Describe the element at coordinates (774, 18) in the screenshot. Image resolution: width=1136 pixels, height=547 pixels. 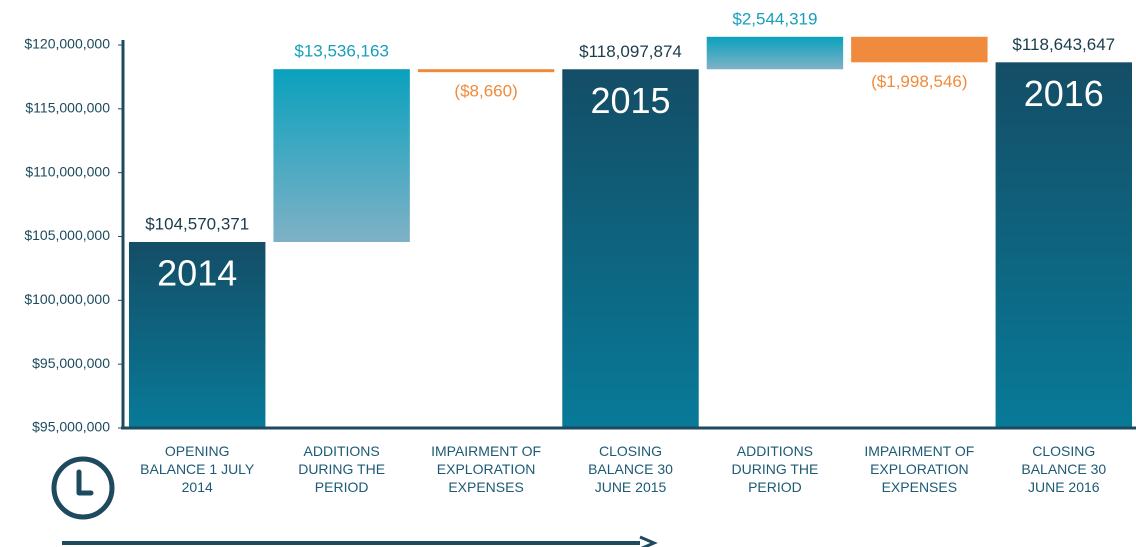
I see `value-label: $2,544,319` at that location.